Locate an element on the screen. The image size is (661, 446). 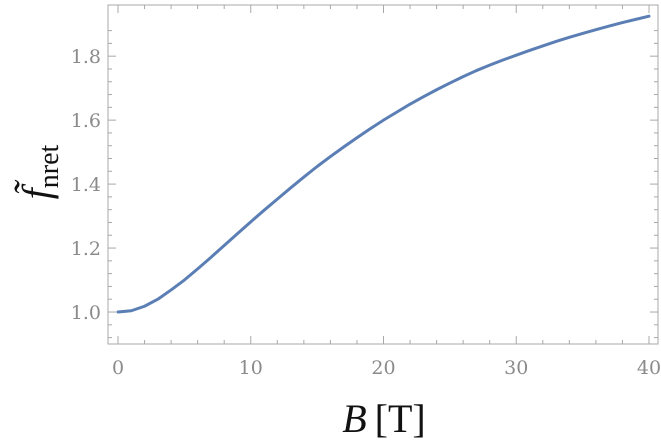
x-tick-label: 30 is located at coordinates (516, 368).